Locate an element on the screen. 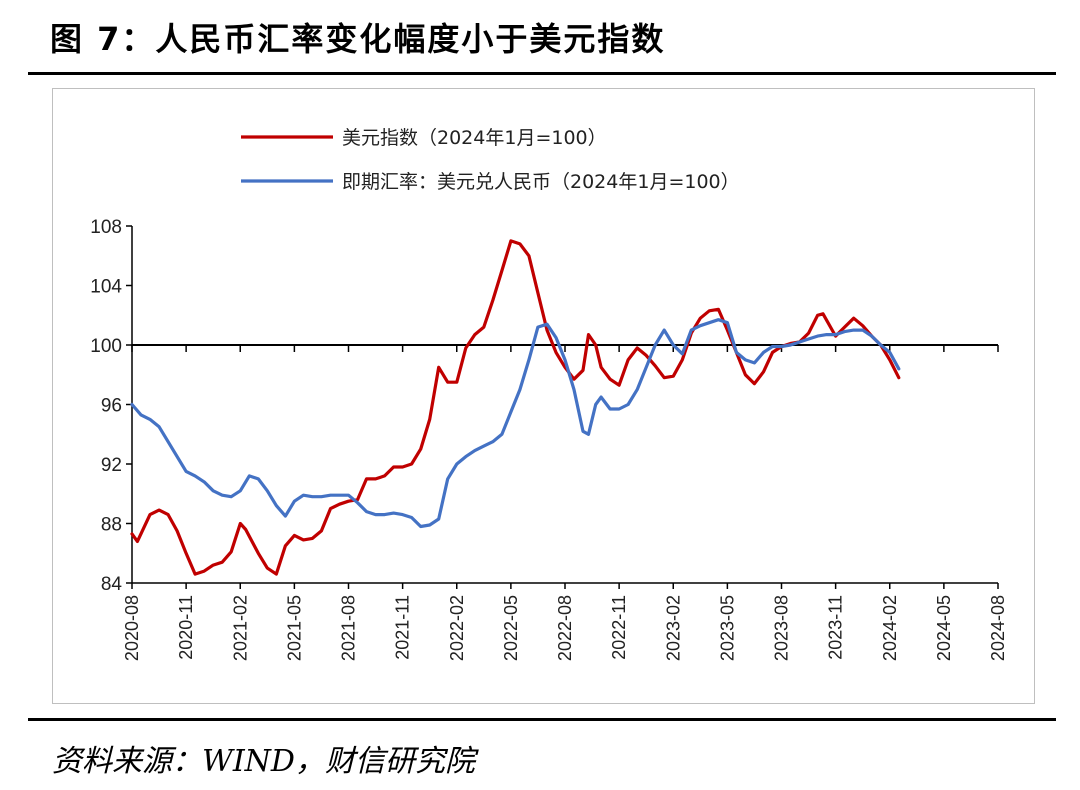 This screenshot has height=790, width=1080. x-tick-label: 2024-08 is located at coordinates (998, 628).